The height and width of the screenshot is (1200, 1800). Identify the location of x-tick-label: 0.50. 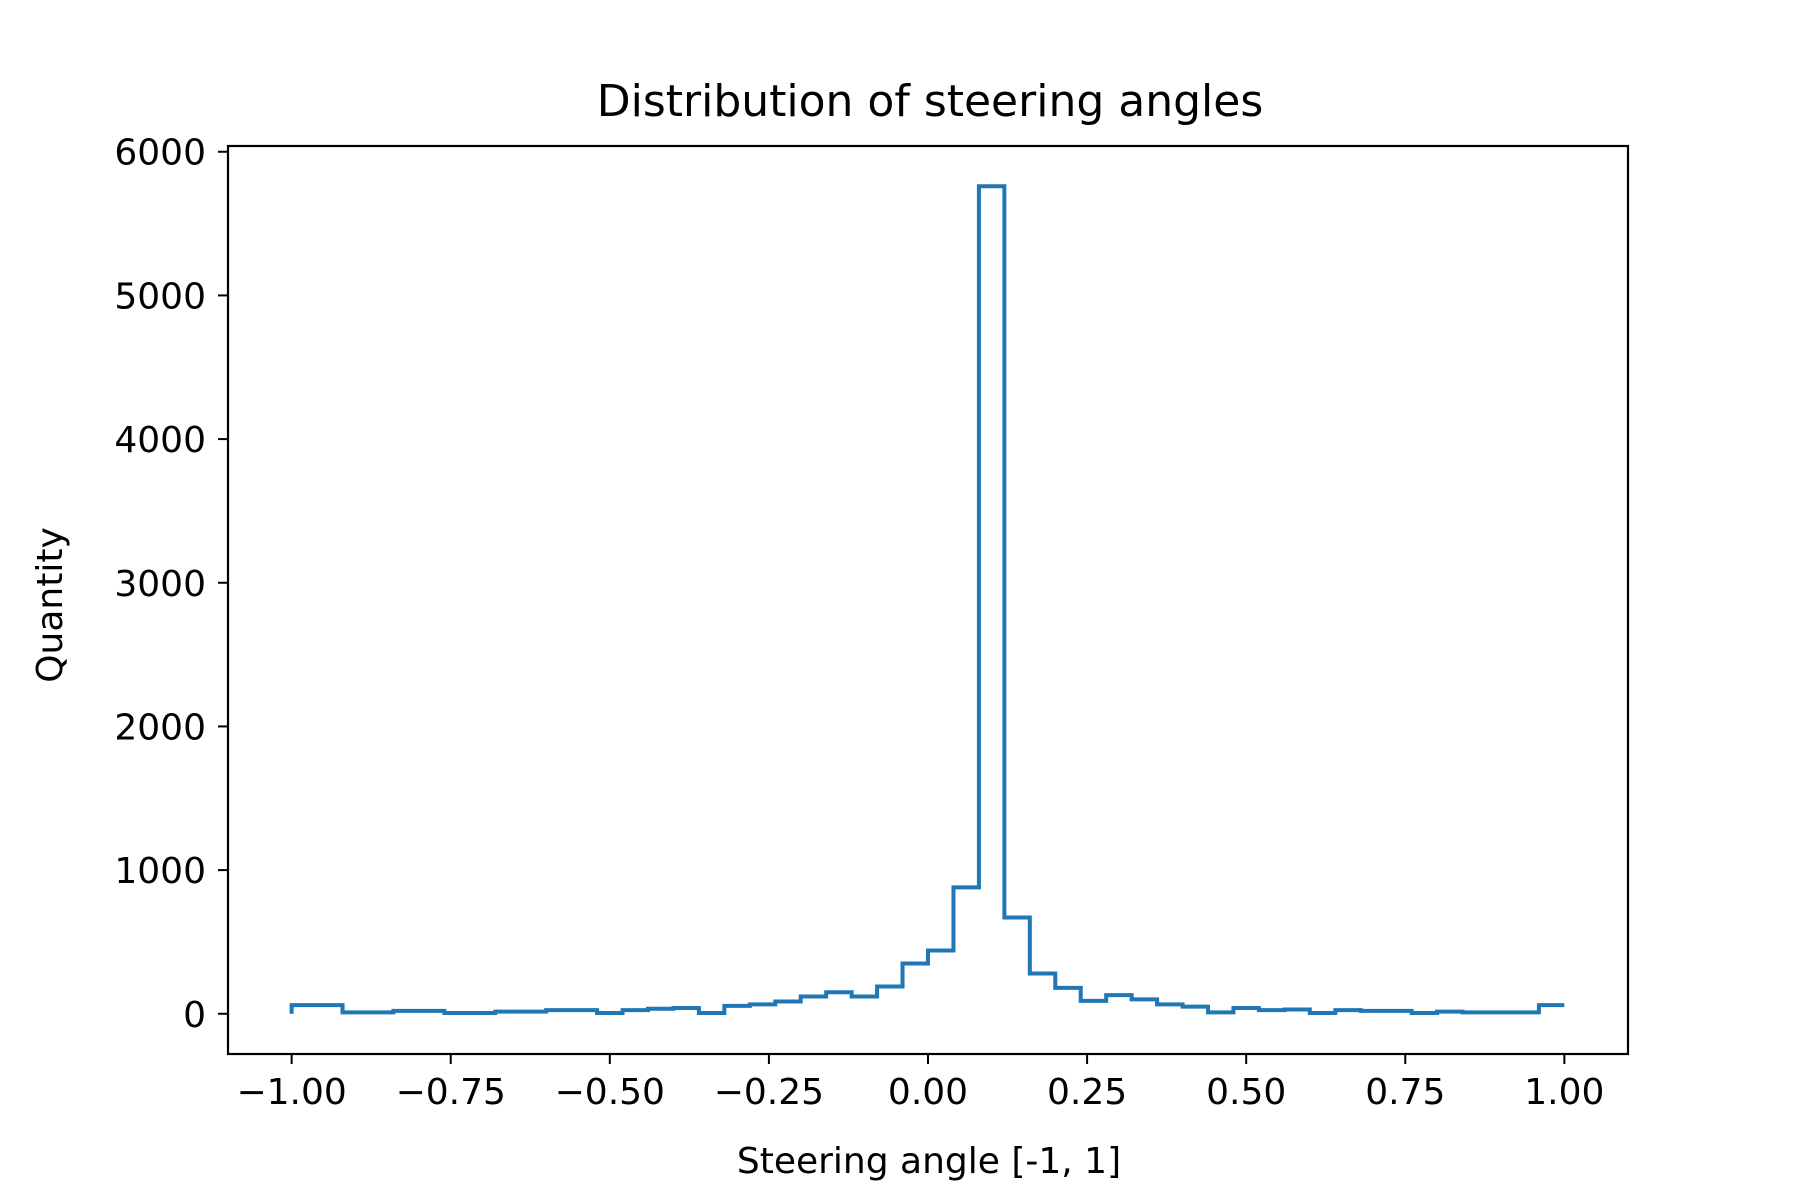
(1246, 1092).